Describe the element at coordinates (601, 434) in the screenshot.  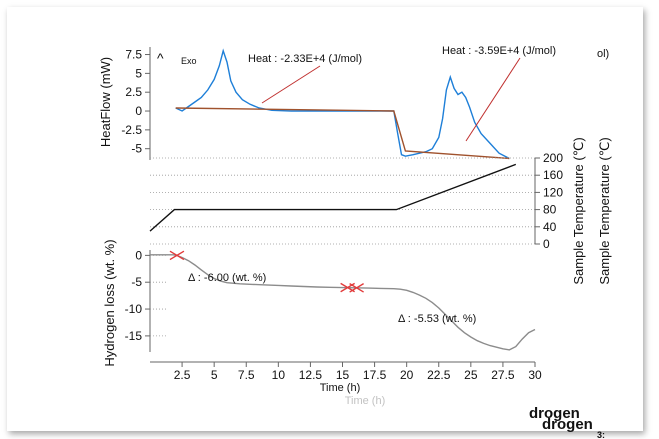
I see `footer-text-3: 3:` at that location.